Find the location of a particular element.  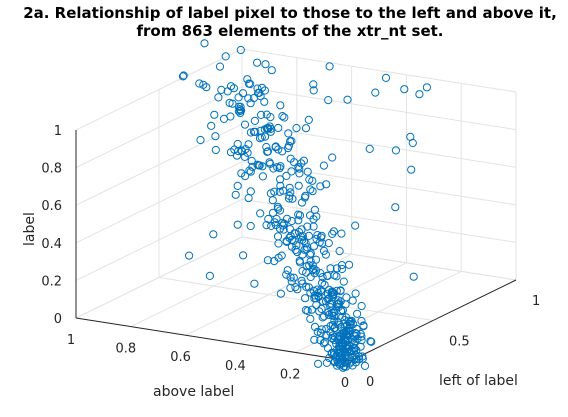

y-tick-label: 0.8 is located at coordinates (125, 349).